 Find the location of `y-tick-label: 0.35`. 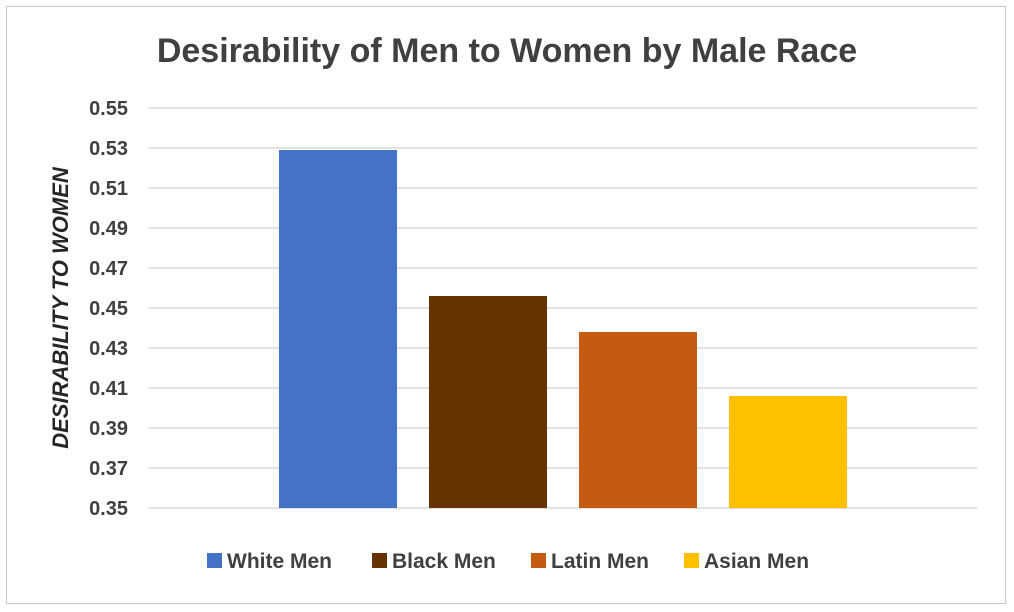

y-tick-label: 0.35 is located at coordinates (108, 509).